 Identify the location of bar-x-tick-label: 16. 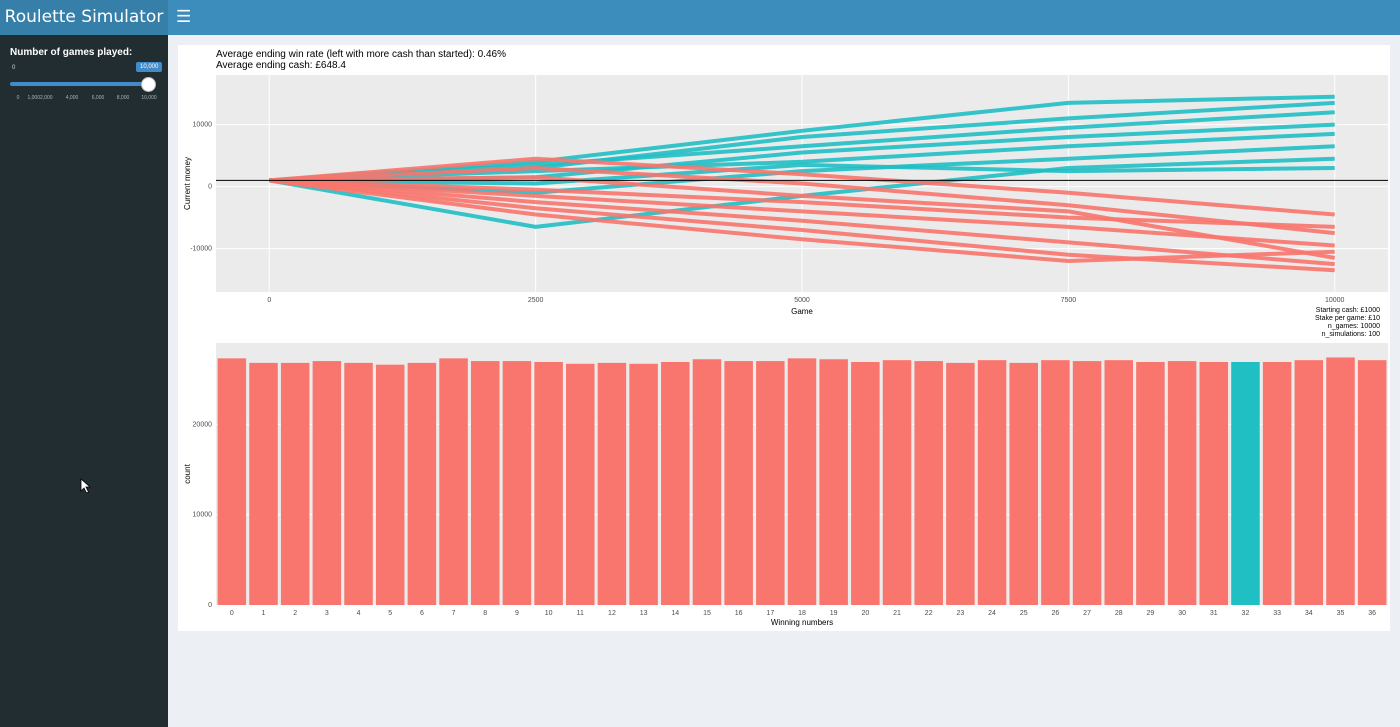
(739, 613).